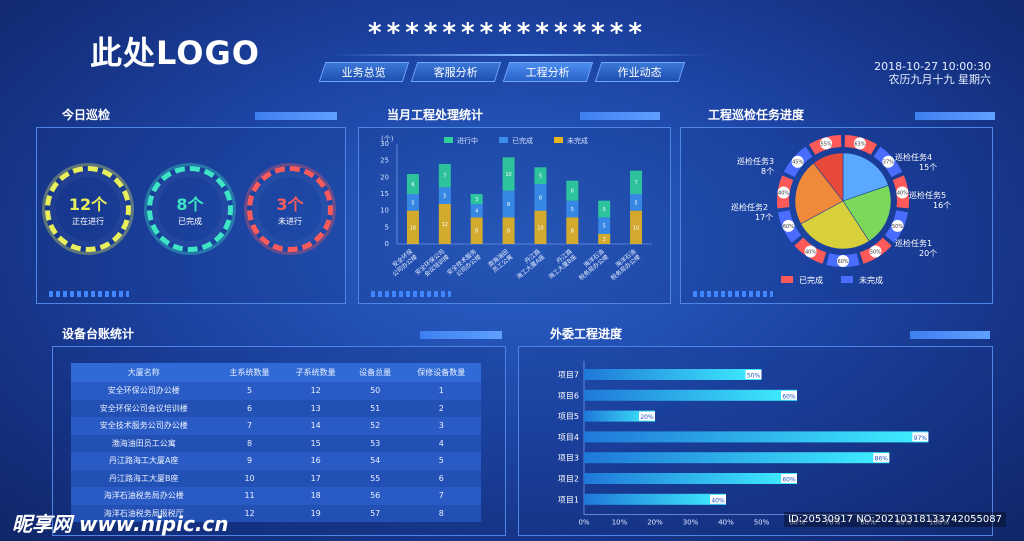 The image size is (1024, 541). I want to click on gauge-label: 正在进行, so click(88, 221).